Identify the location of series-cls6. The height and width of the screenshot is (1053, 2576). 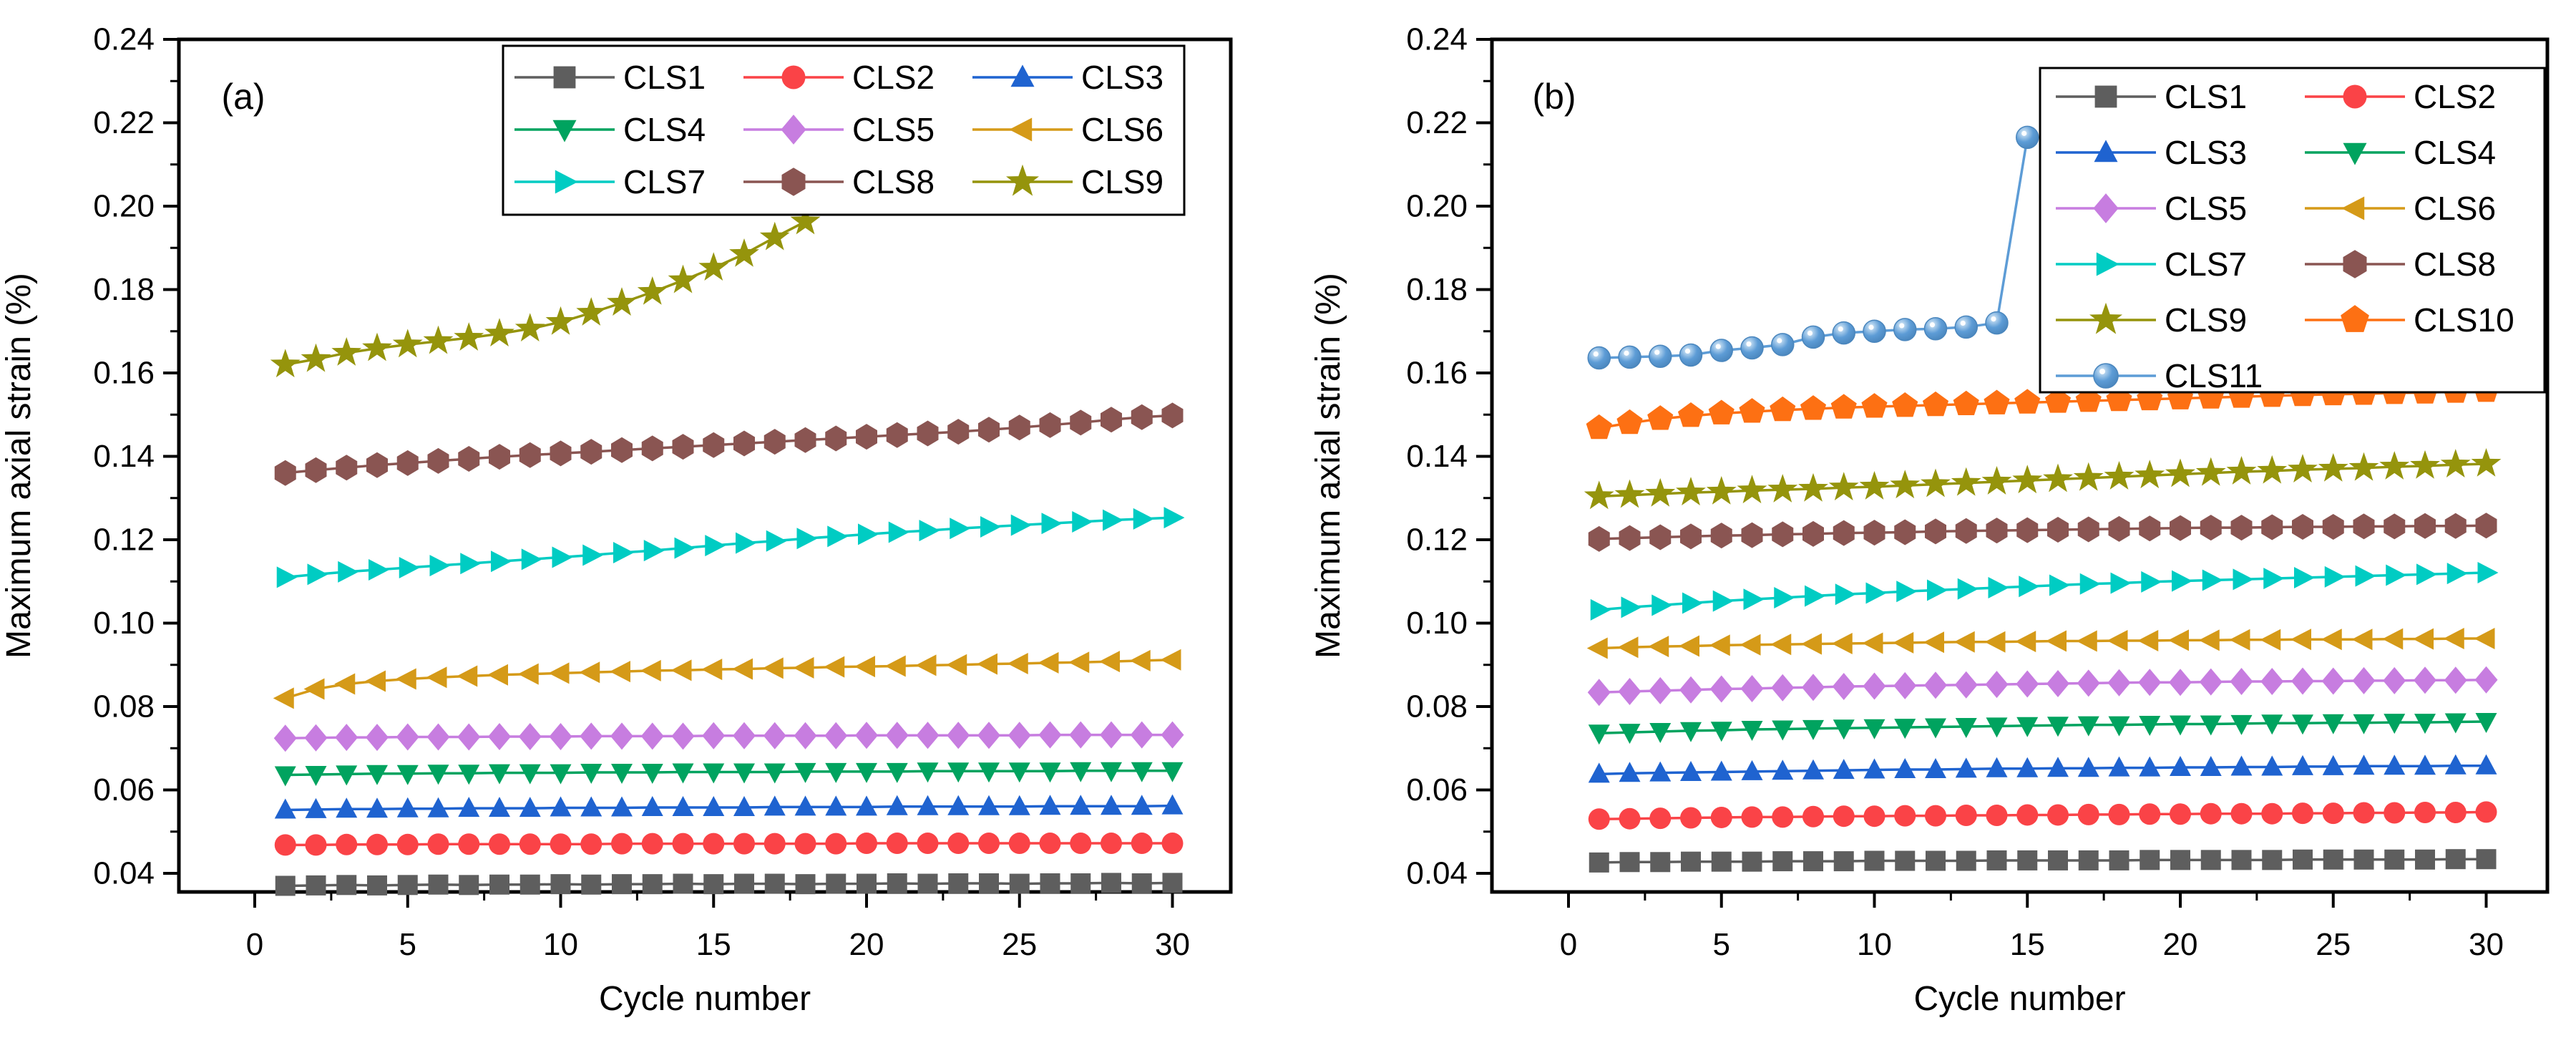
(2040, 643).